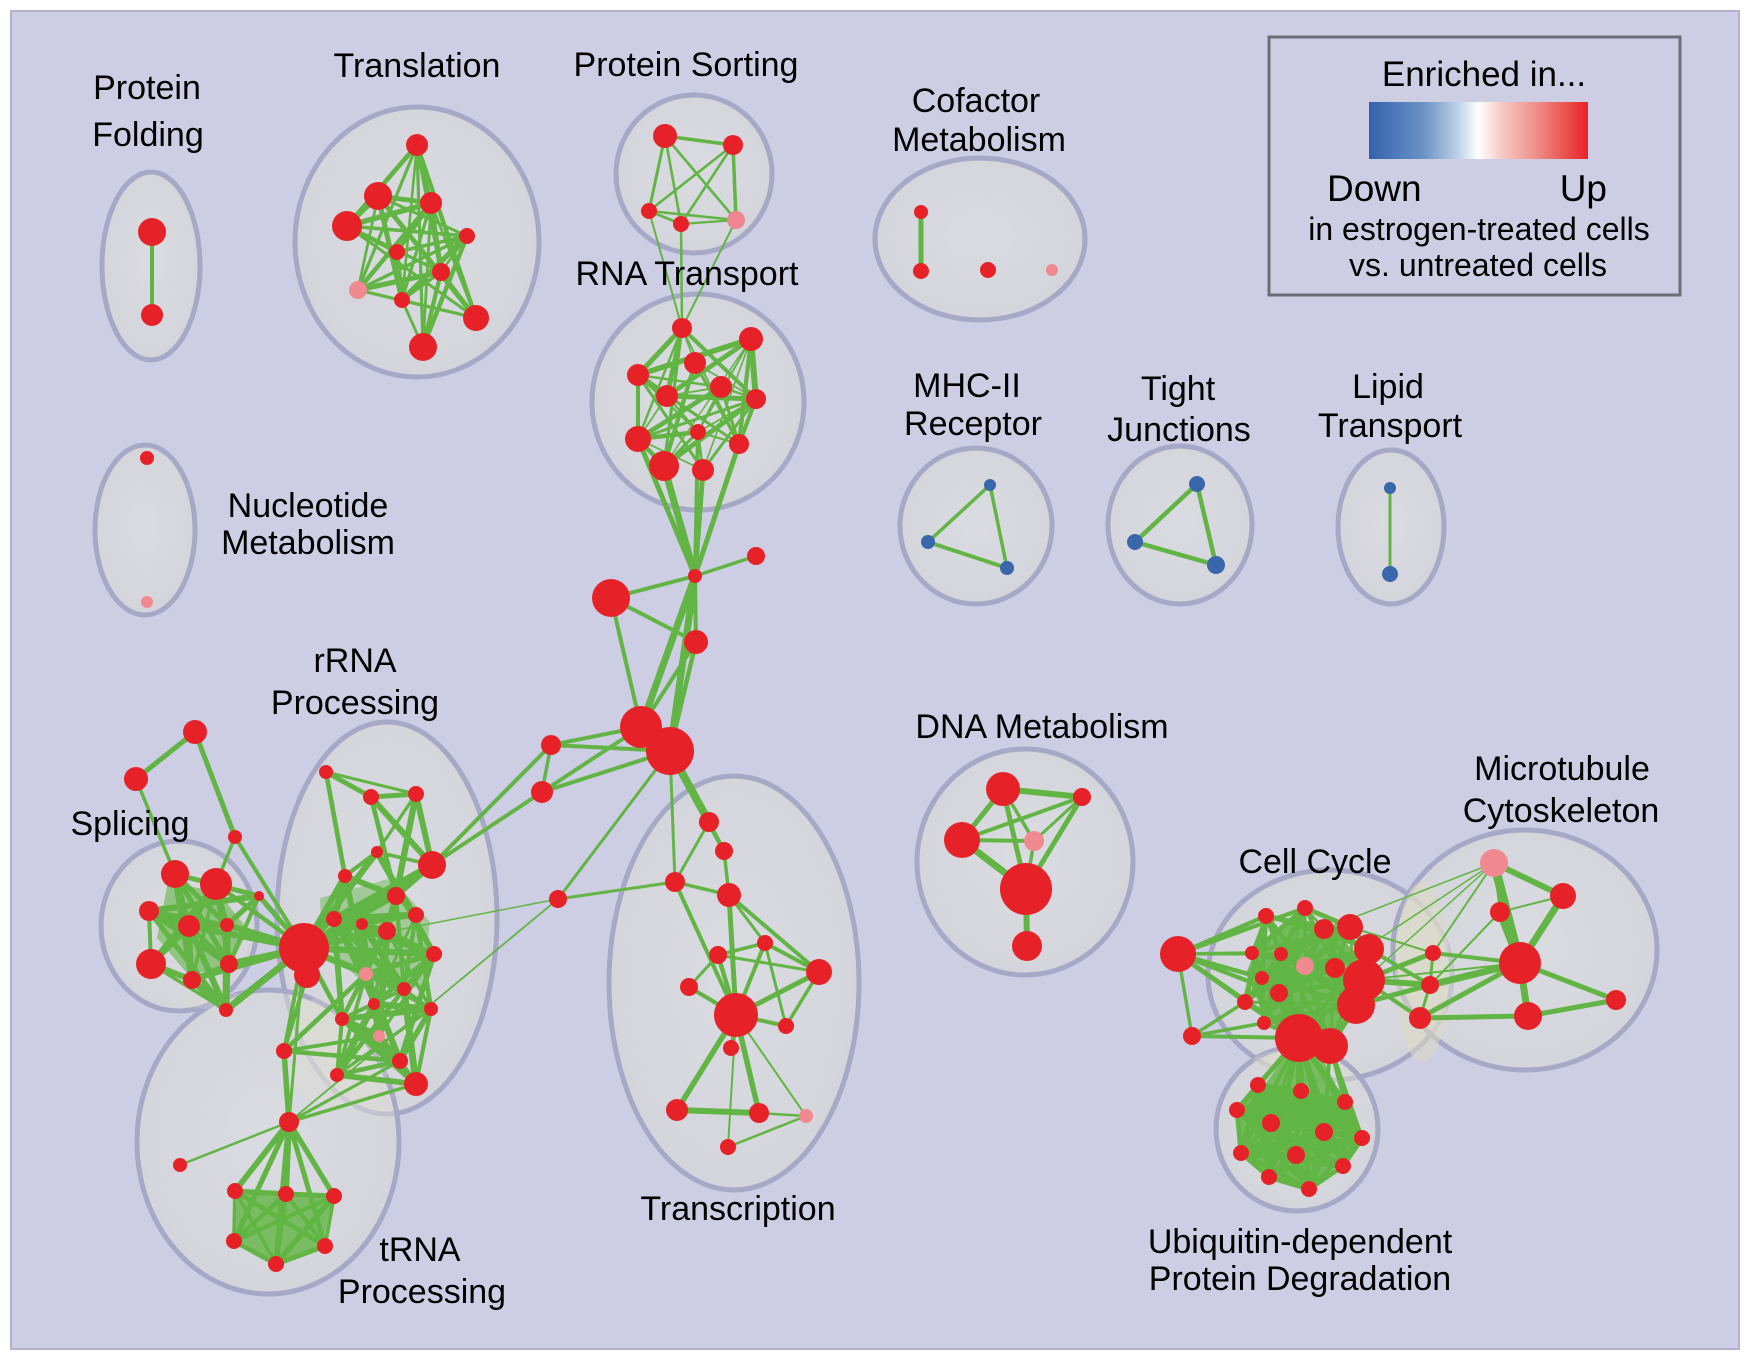  What do you see at coordinates (420, 1250) in the screenshot?
I see `svg-text: tRNA` at bounding box center [420, 1250].